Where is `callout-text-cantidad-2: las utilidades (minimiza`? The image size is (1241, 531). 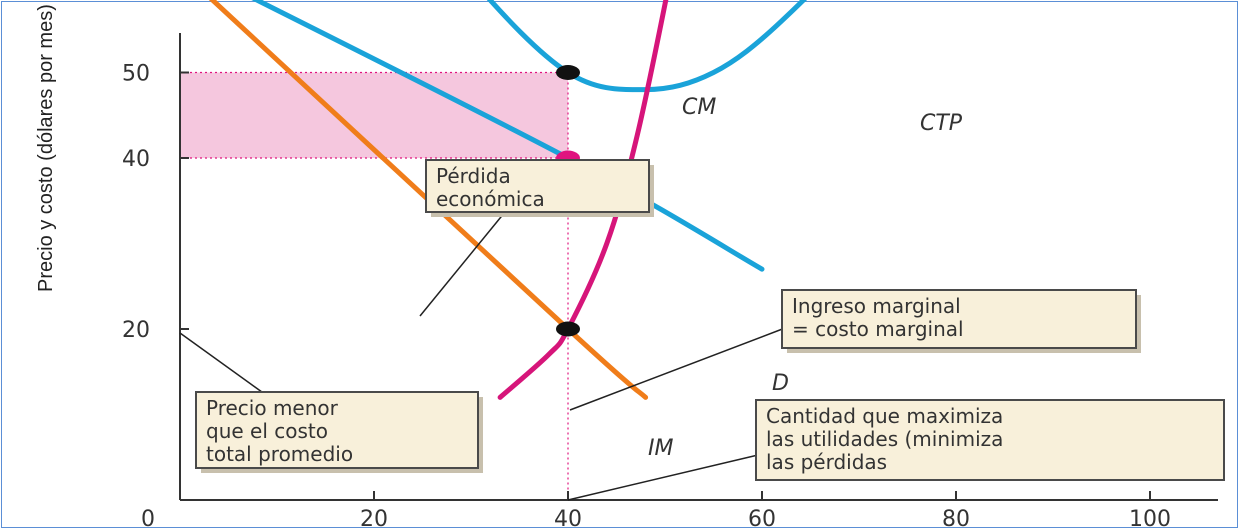
callout-text-cantidad-2: las utilidades (minimiza is located at coordinates (884, 439).